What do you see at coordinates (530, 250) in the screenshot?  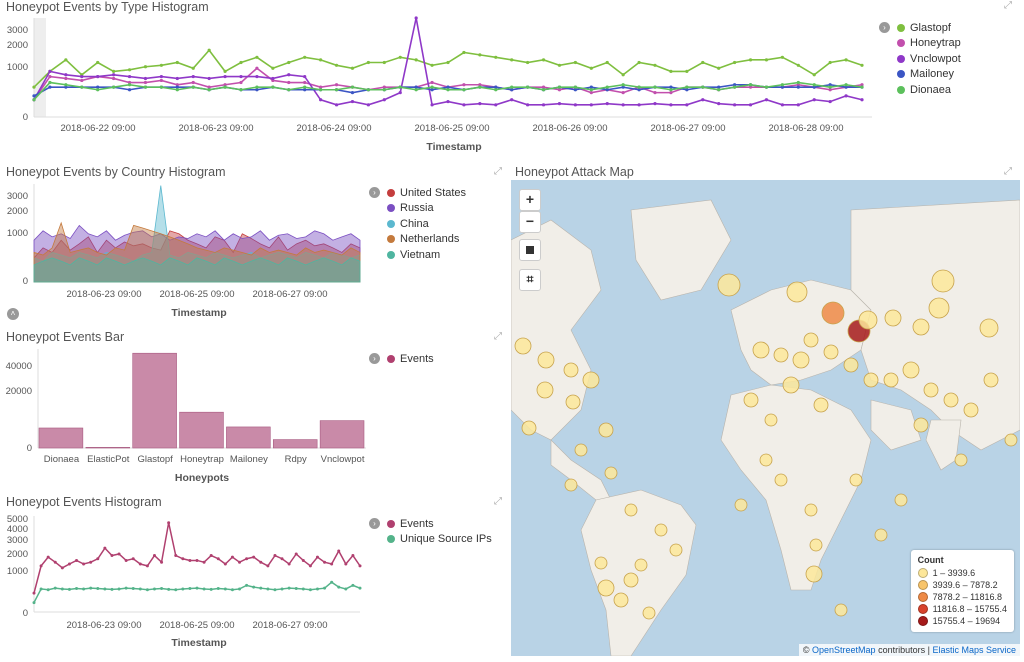 I see `draw-rectangle-button` at bounding box center [530, 250].